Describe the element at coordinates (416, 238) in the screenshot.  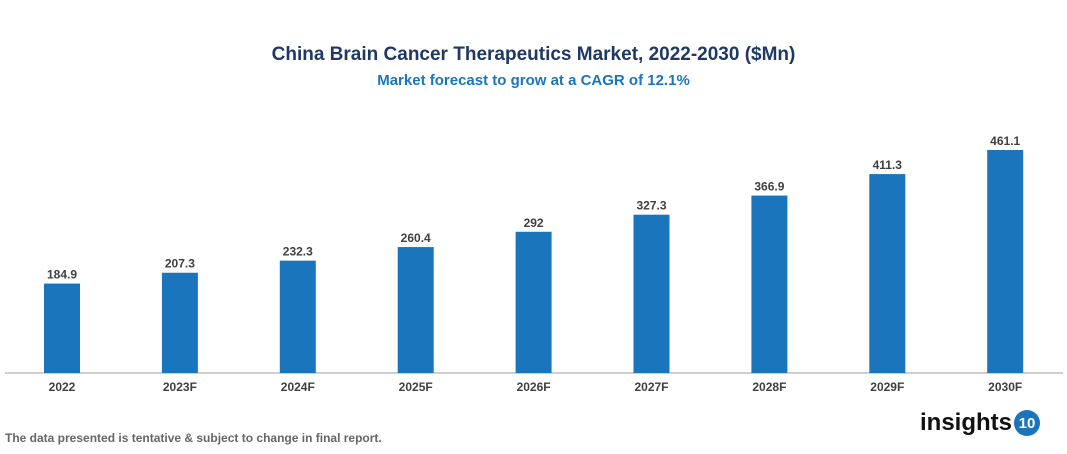
I see `data-label: 260.4` at that location.